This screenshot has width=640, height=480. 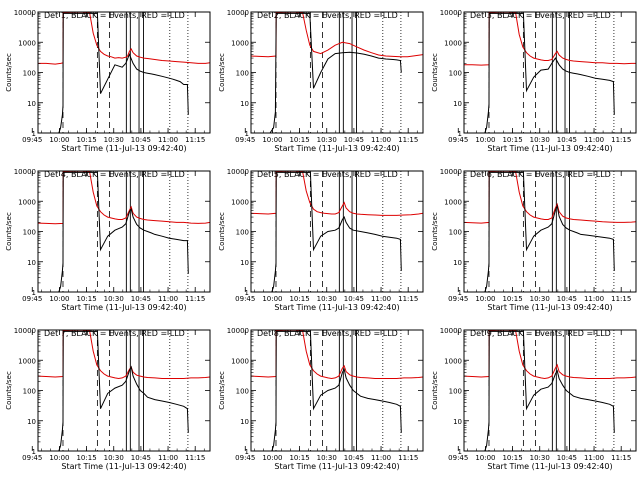 I want to click on panel-title: Det 1, BLACK = Events, RED = LLD, so click(x=114, y=15).